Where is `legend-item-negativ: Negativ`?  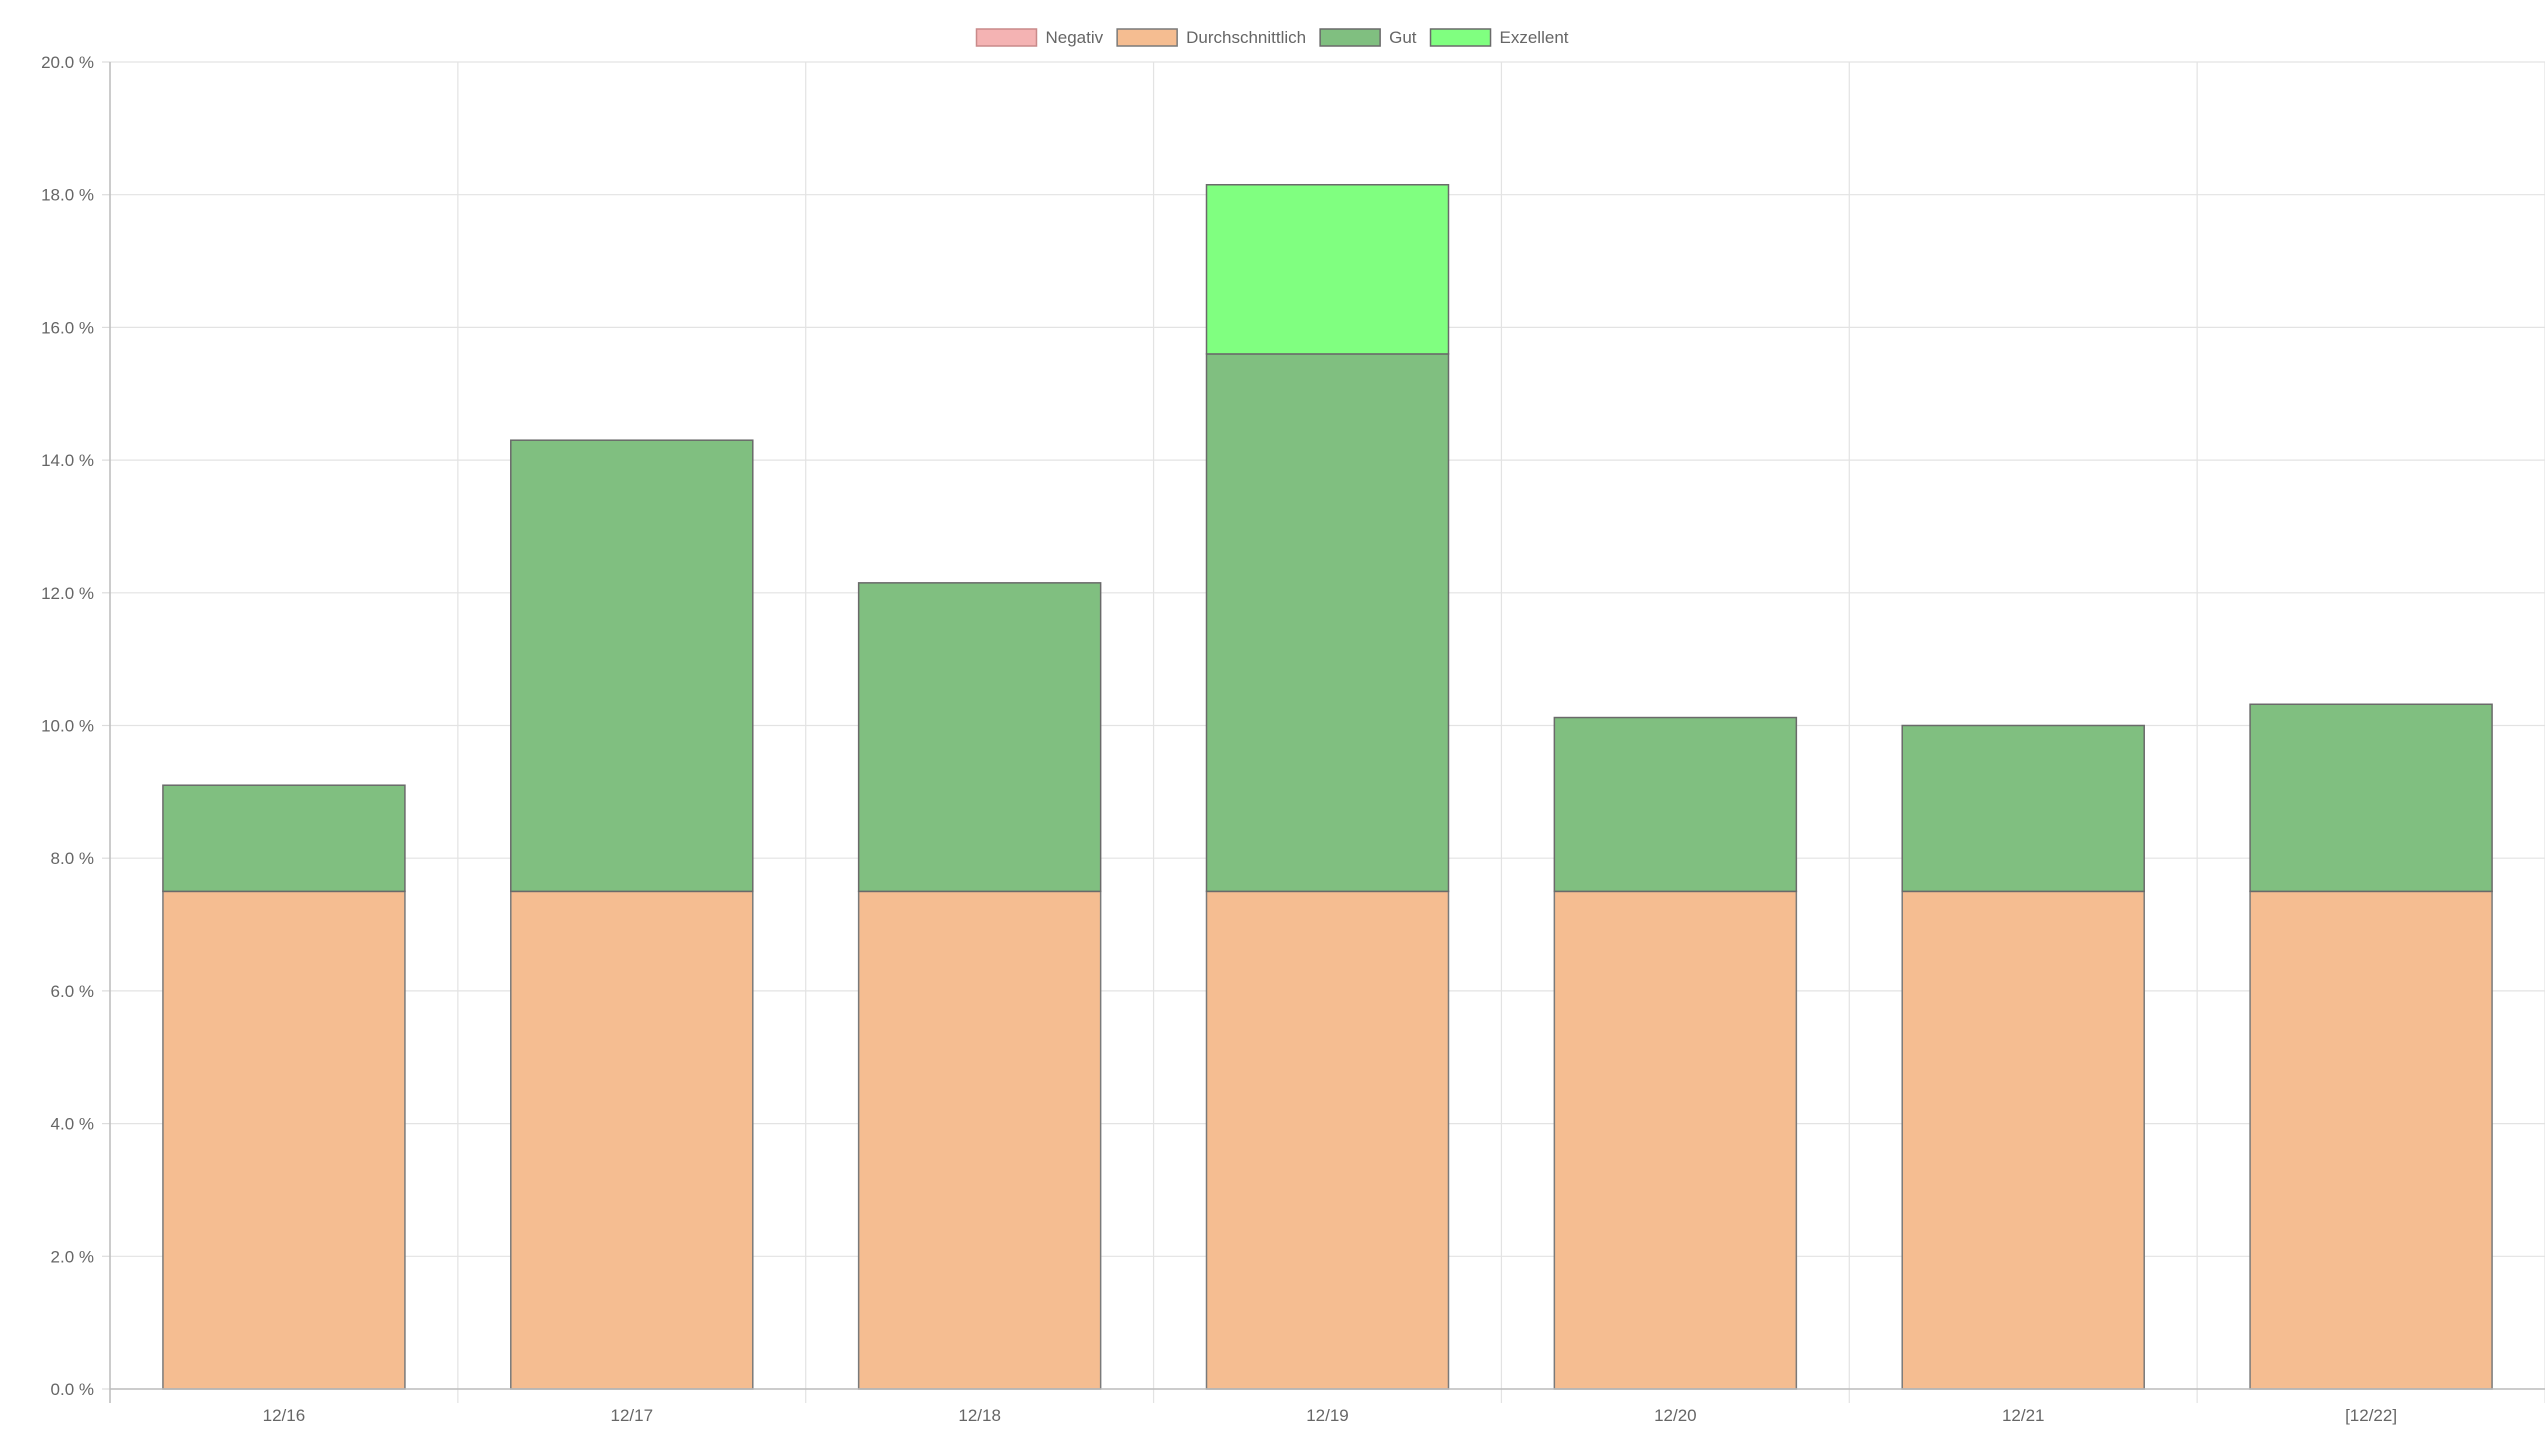 legend-item-negativ: Negativ is located at coordinates (1039, 37).